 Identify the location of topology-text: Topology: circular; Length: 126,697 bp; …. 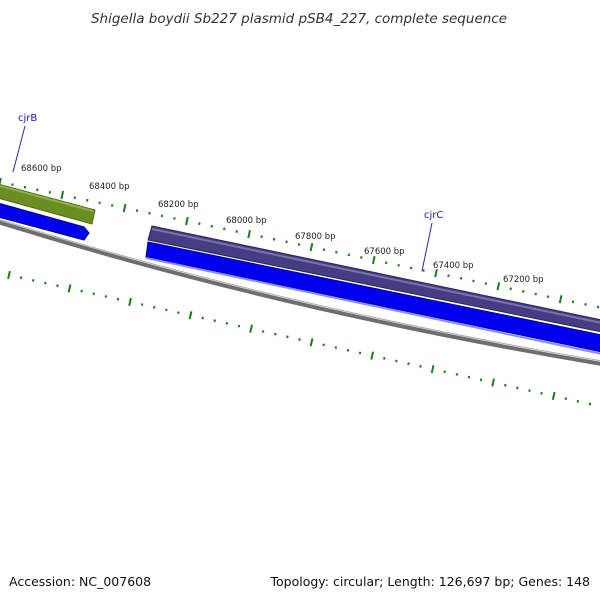
(430, 581).